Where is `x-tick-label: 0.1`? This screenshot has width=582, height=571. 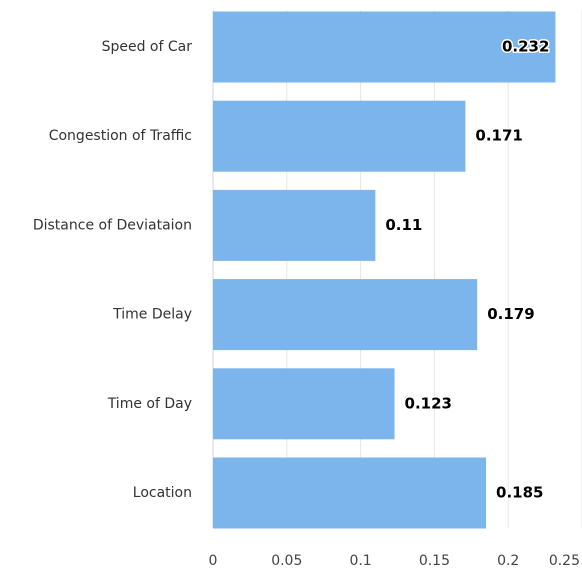
x-tick-label: 0.1 is located at coordinates (360, 561).